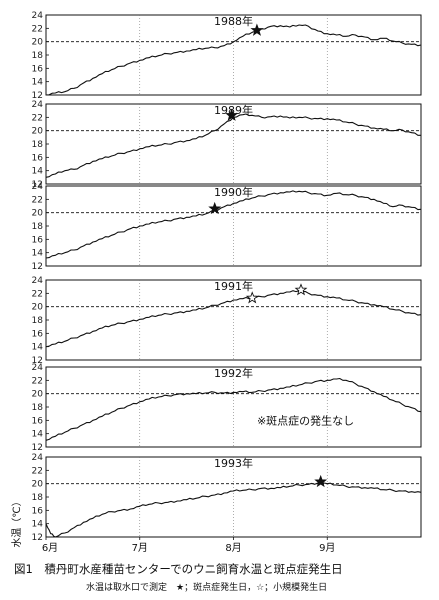 Image resolution: width=439 pixels, height=600 pixels. Describe the element at coordinates (233, 21) in the screenshot. I see `panel-year-label: 1988年` at that location.